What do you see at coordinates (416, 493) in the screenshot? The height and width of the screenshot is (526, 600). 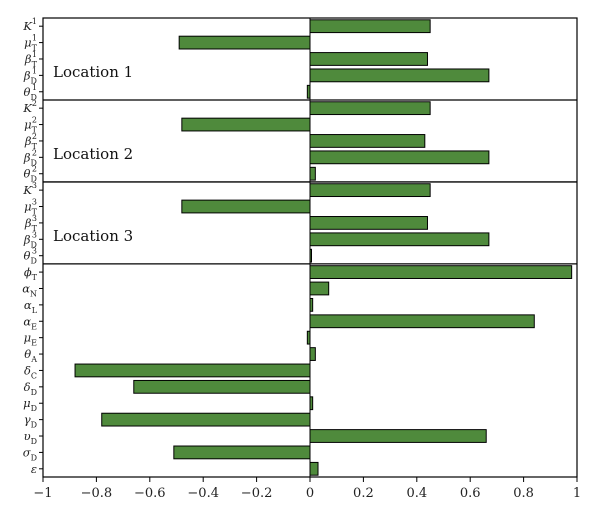 I see `x-tick-label: 0.4` at bounding box center [416, 493].